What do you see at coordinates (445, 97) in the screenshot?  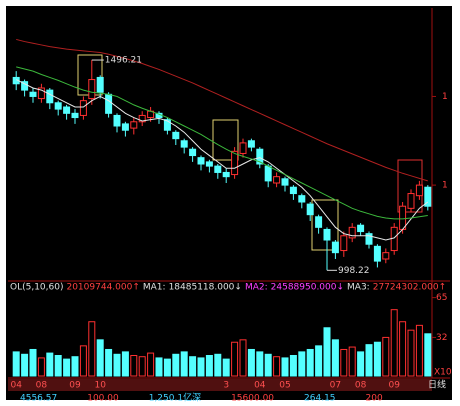 I see `y-tick-label: 1` at bounding box center [445, 97].